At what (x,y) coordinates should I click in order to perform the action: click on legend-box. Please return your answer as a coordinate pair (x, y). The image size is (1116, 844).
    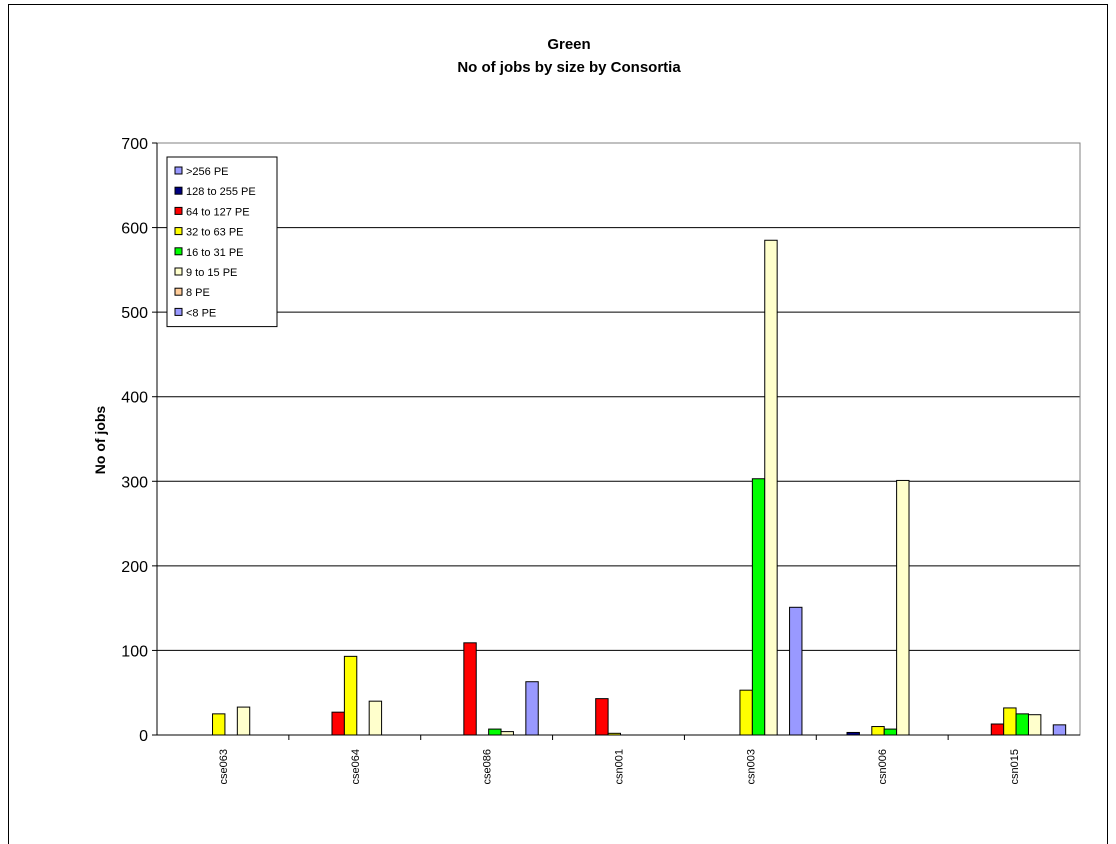
    Looking at the image, I should click on (222, 242).